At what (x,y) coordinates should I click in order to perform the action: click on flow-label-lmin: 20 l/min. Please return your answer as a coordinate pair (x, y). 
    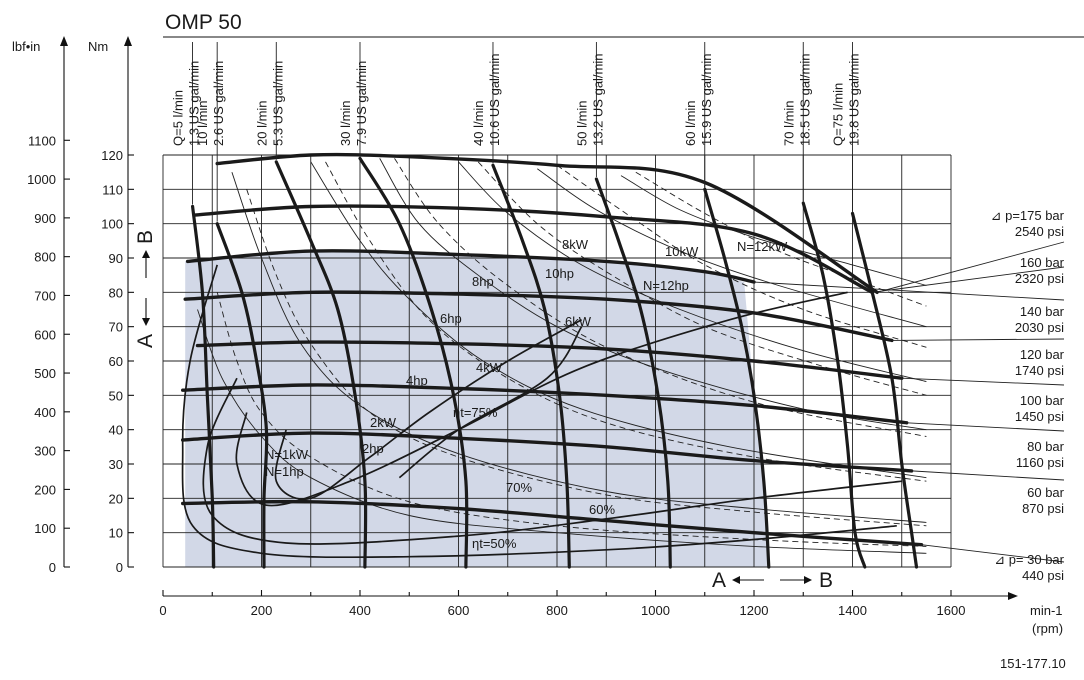
    Looking at the image, I should click on (261, 123).